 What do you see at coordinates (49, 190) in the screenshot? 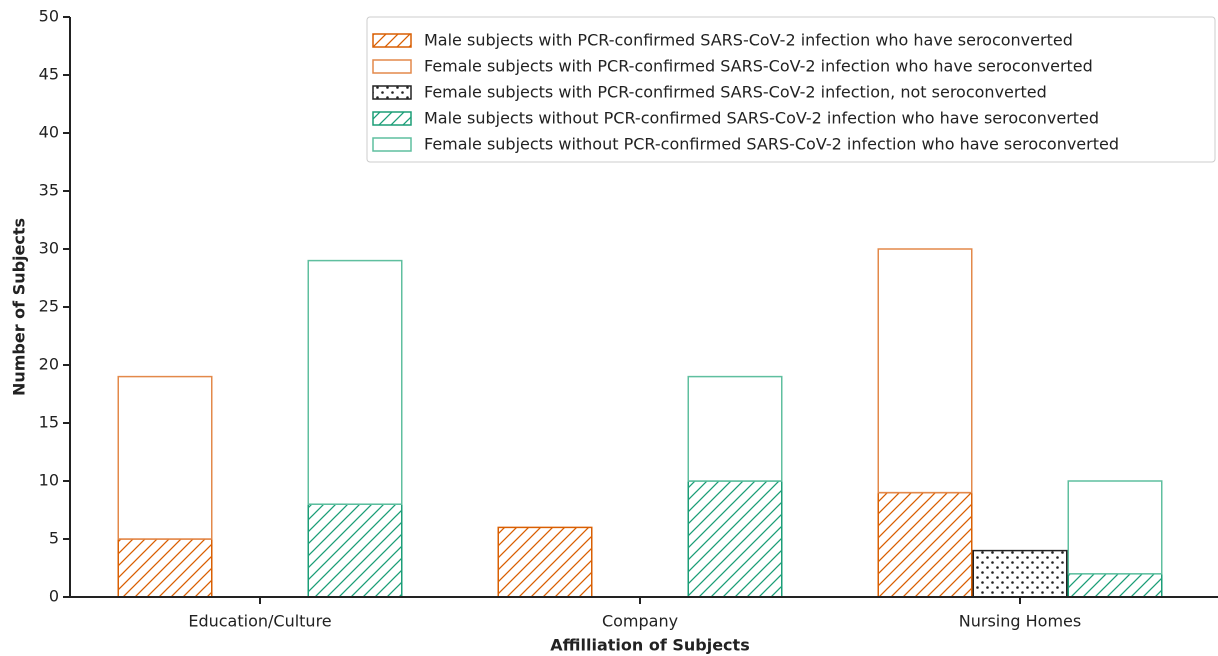
I see `y-tick-label: 35` at bounding box center [49, 190].